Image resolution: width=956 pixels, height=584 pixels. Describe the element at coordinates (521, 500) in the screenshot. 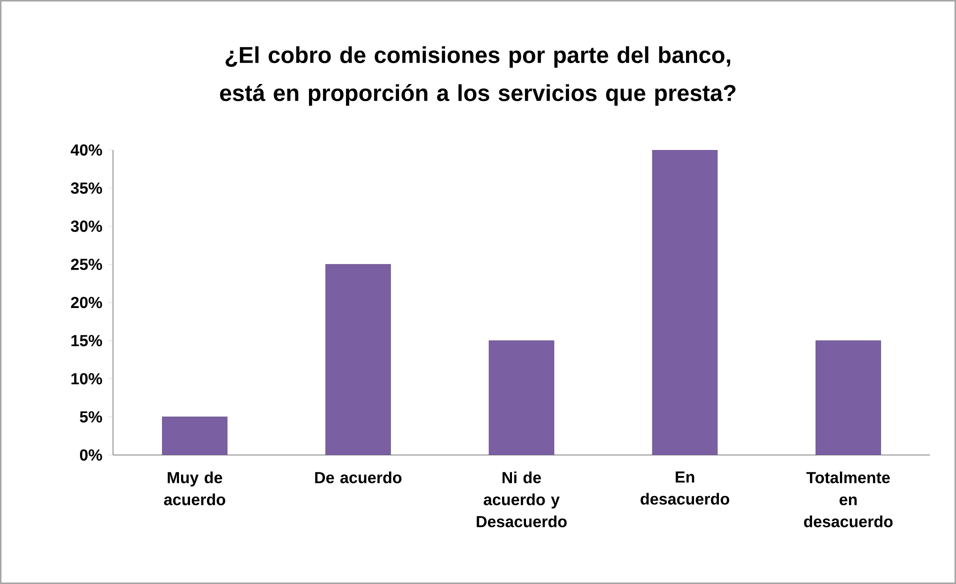

I see `x-tick-label: Ni de acuerdo y Desacuerdo` at that location.